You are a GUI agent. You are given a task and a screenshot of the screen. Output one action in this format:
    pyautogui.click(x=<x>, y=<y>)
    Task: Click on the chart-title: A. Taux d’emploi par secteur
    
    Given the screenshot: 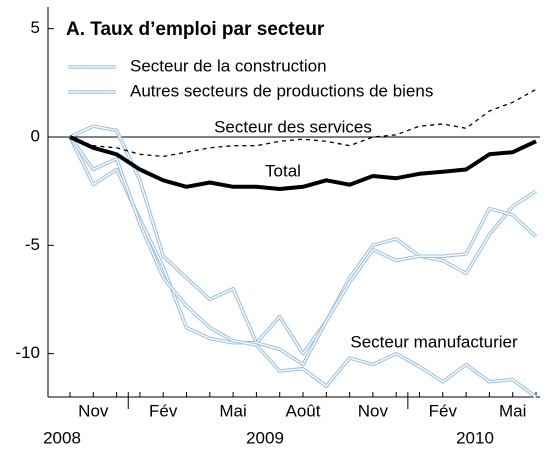 What is the action you would take?
    pyautogui.click(x=195, y=29)
    